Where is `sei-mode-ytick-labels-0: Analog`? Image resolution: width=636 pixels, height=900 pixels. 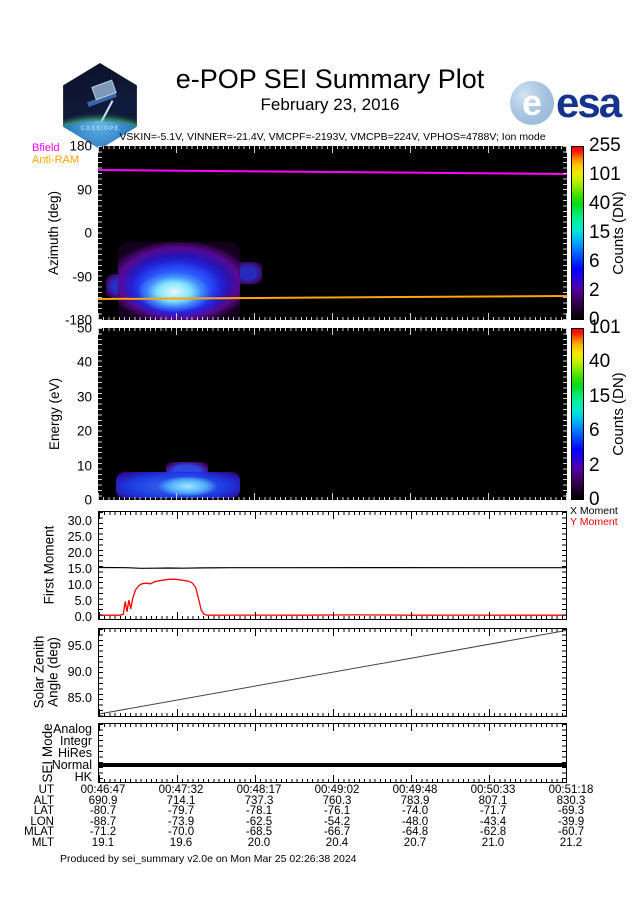
sei-mode-ytick-labels-0: Analog is located at coordinates (72, 729).